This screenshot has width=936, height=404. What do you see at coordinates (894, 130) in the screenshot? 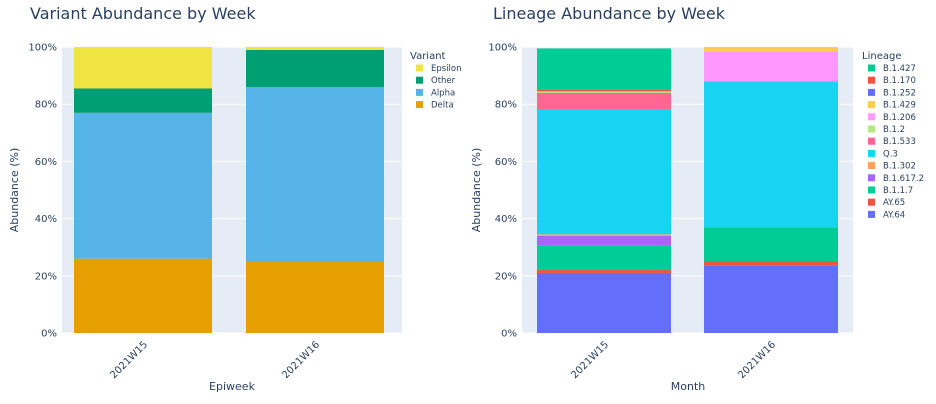
I see `chart2-legend-item: B.1.2` at bounding box center [894, 130].